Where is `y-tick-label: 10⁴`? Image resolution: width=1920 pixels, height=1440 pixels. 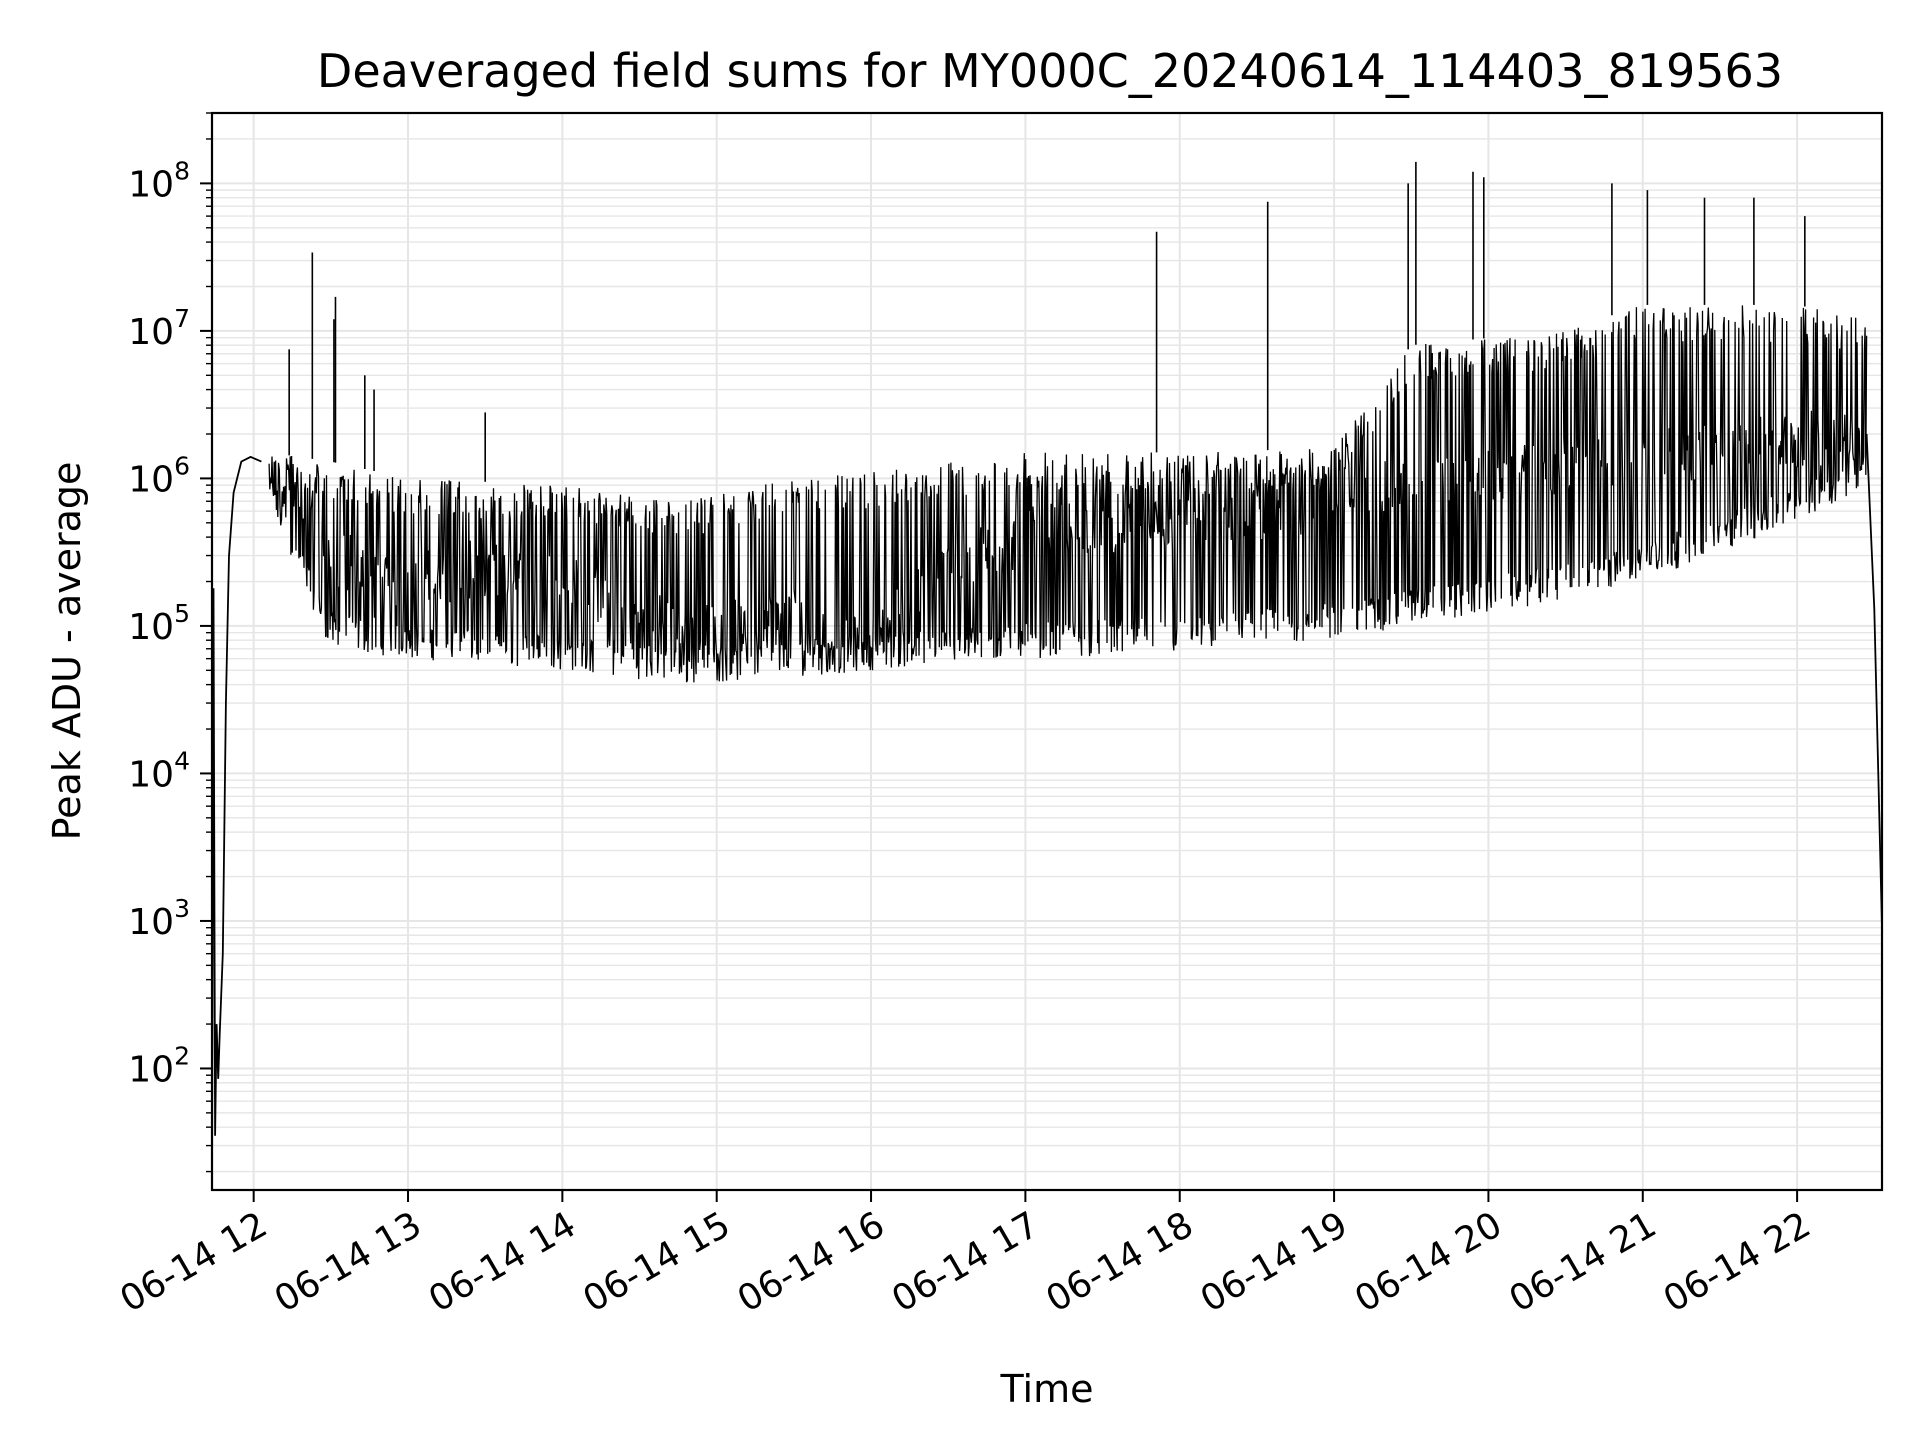 y-tick-label: 10⁴ is located at coordinates (159, 770).